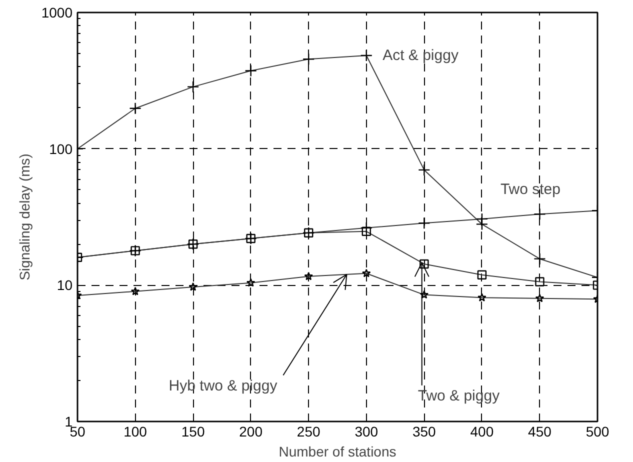 The width and height of the screenshot is (633, 462). I want to click on x-tick-label: 350, so click(424, 432).